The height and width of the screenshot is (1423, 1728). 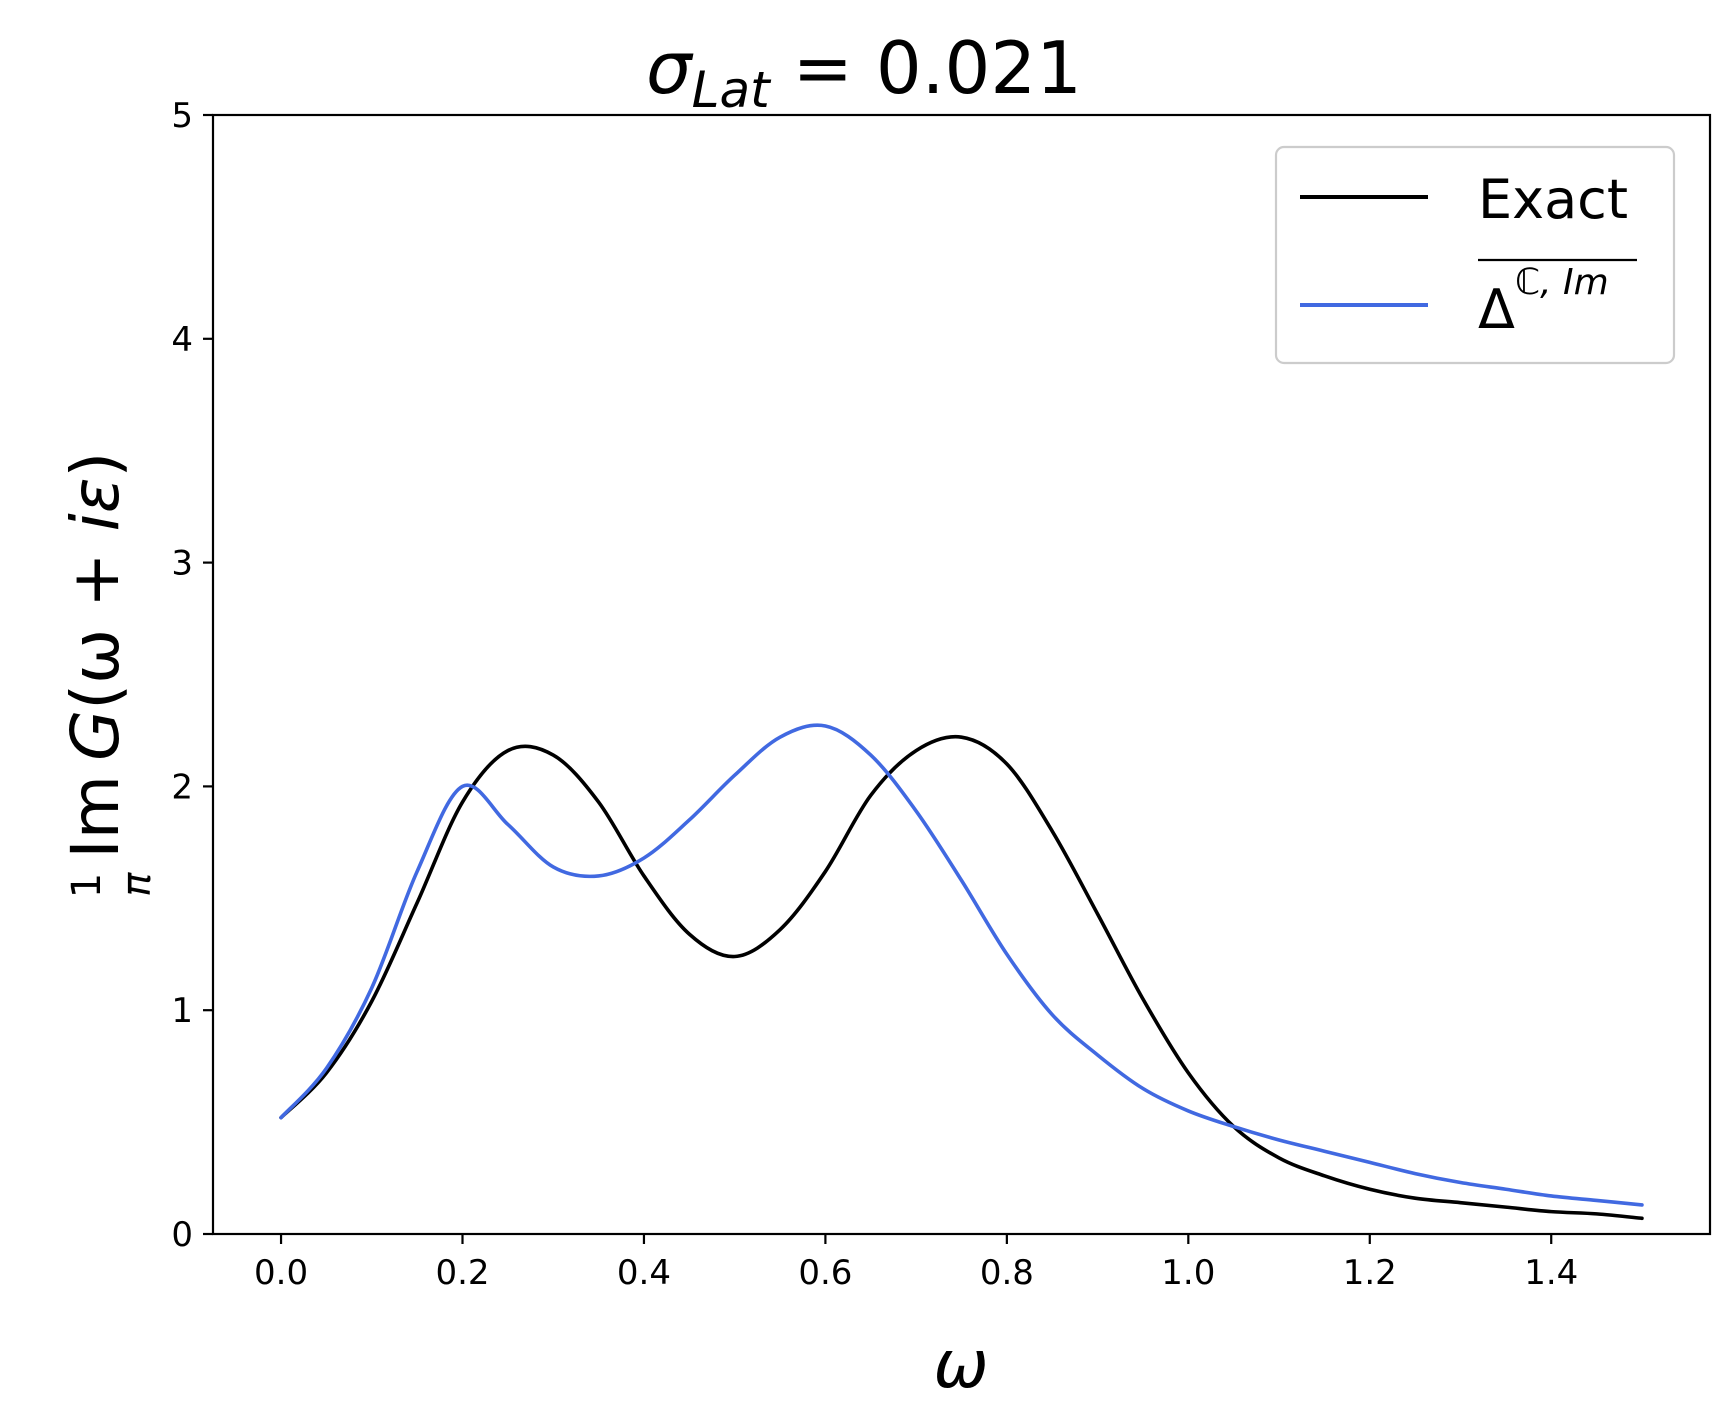 I want to click on y-tick-label: 5, so click(x=182, y=116).